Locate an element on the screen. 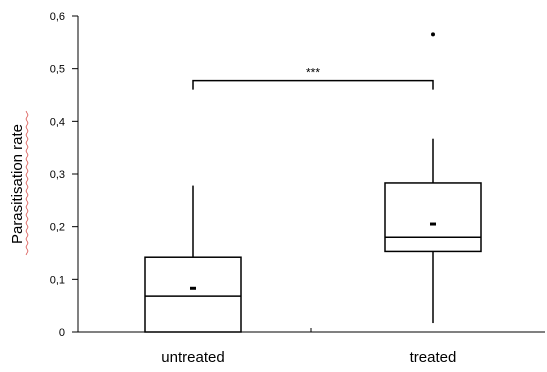 The height and width of the screenshot is (372, 547). outlier-point is located at coordinates (433, 34).